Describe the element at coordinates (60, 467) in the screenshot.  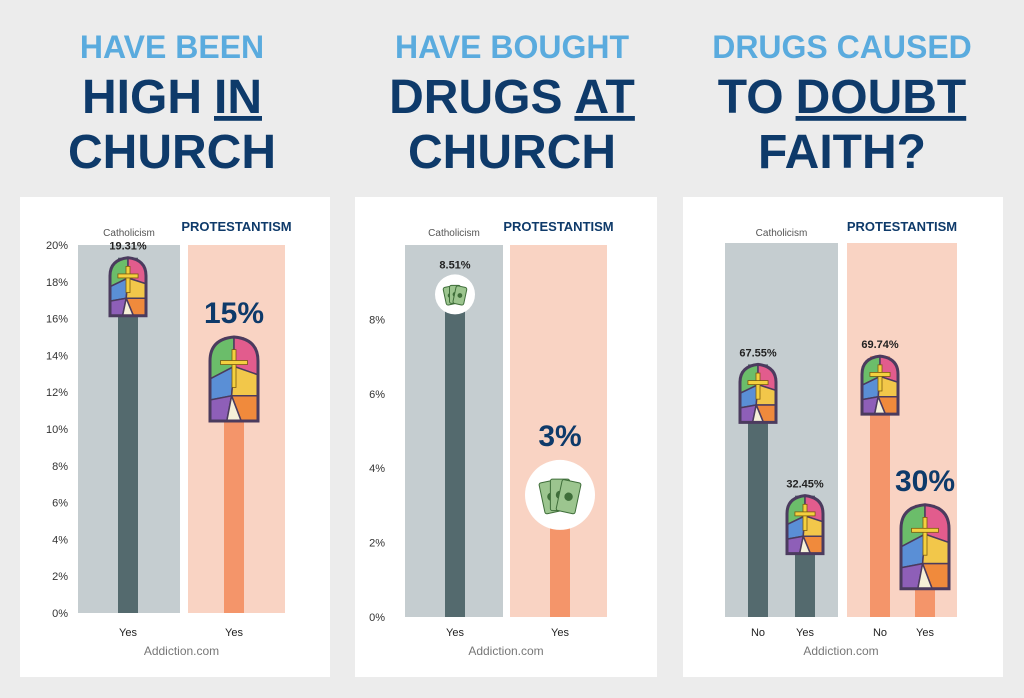
I see `y-tick-label: 8%` at that location.